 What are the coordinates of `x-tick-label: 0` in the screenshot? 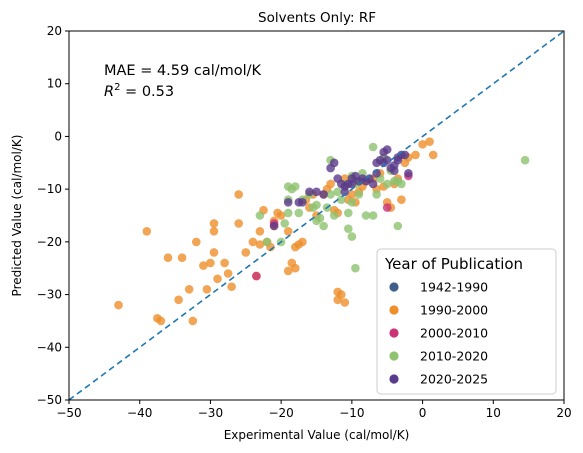 It's located at (423, 413).